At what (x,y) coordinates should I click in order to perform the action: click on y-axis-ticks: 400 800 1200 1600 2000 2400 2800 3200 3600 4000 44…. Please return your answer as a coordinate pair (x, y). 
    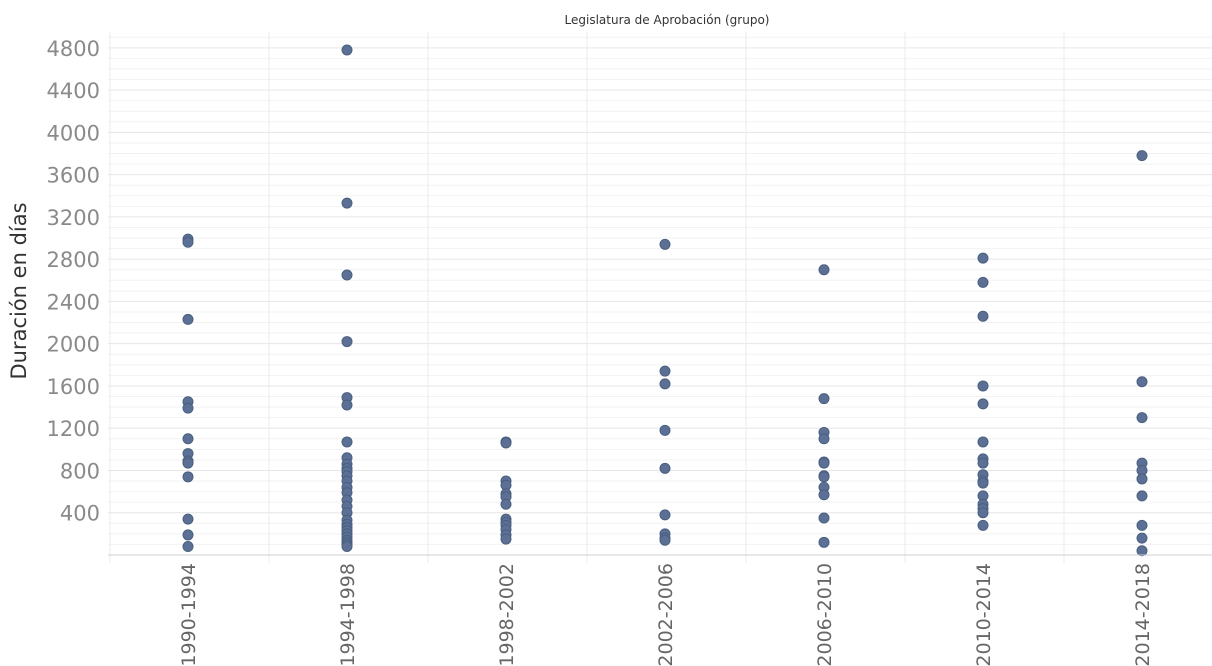
    Looking at the image, I should click on (73, 281).